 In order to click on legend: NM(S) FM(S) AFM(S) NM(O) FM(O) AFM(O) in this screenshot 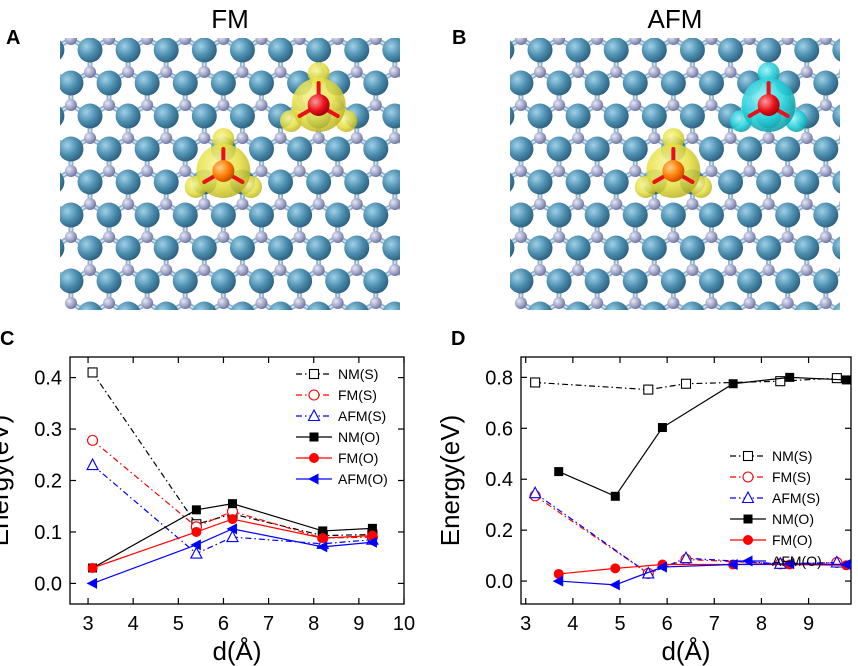, I will do `click(776, 508)`.